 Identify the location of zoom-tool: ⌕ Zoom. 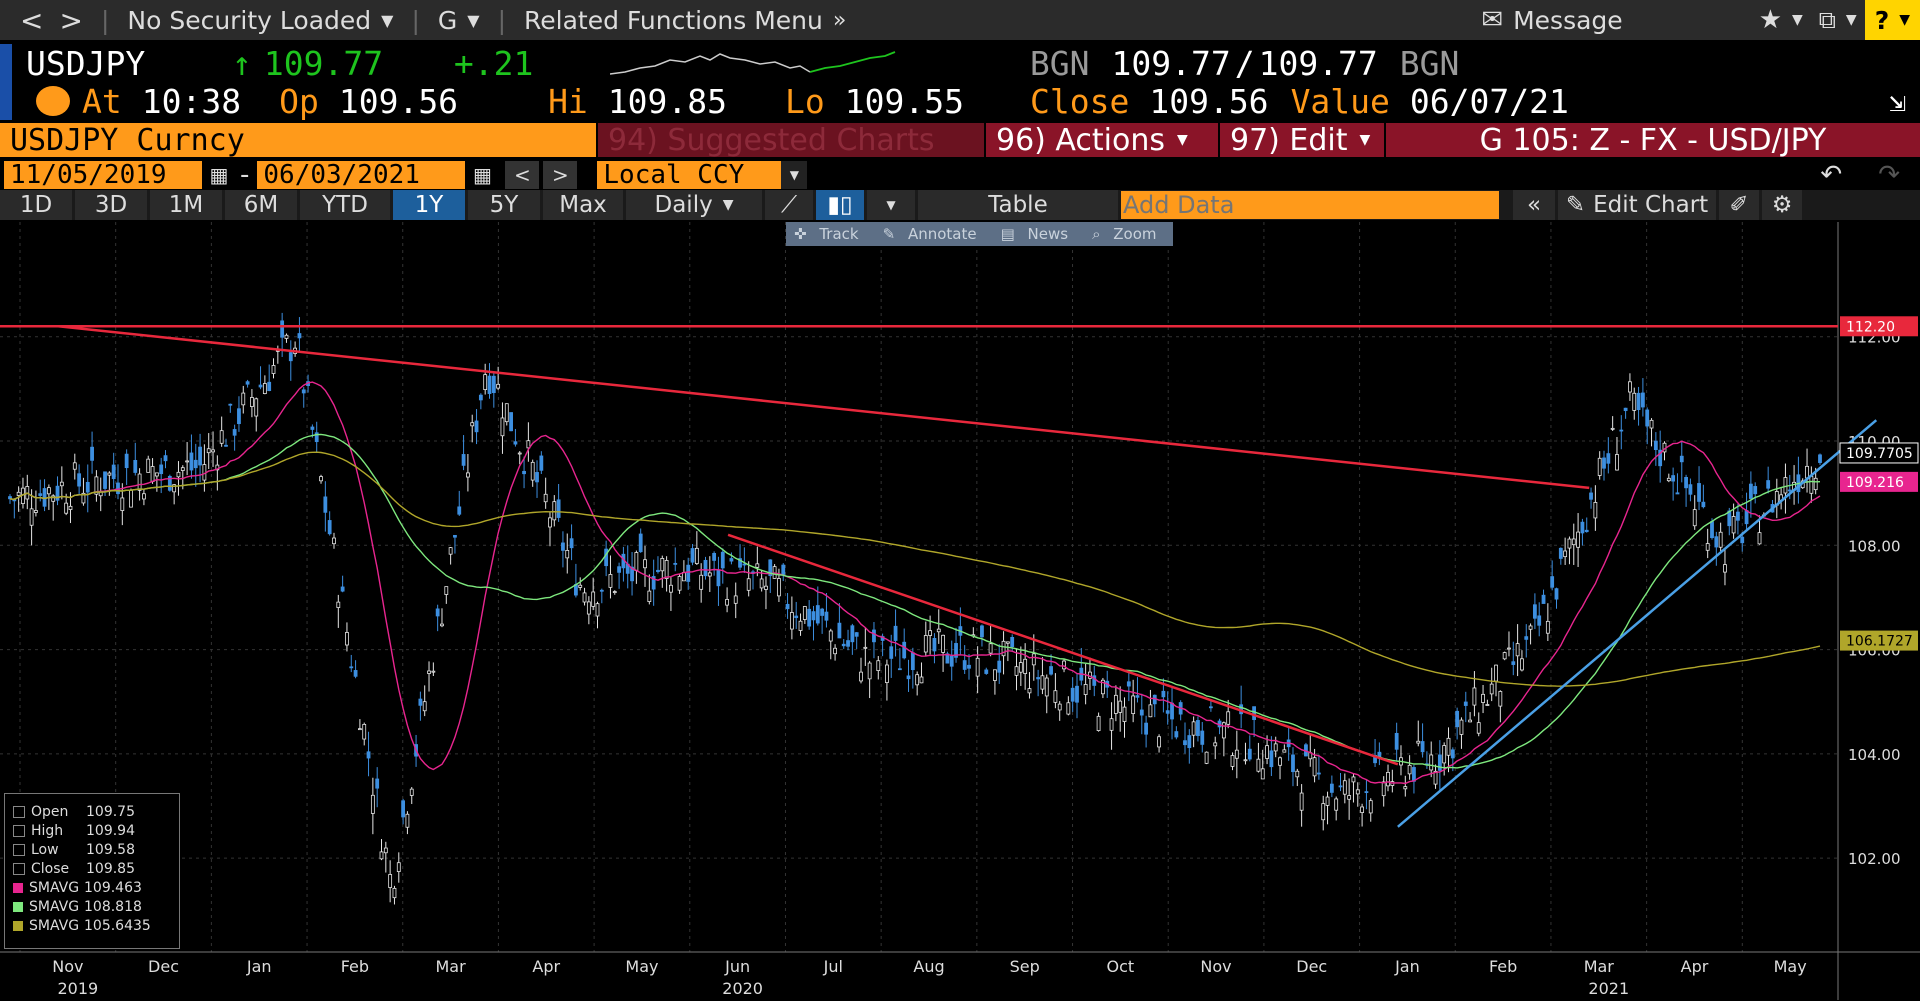
(1128, 234).